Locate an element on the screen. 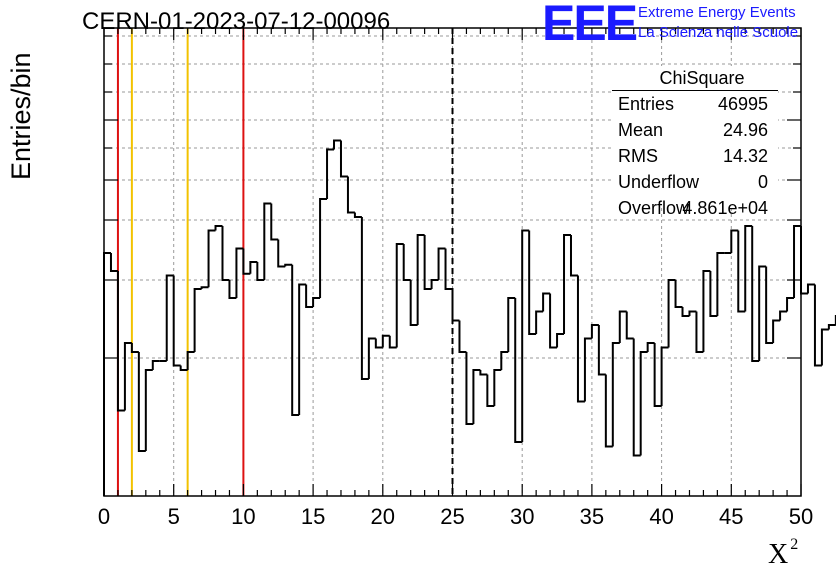 The width and height of the screenshot is (836, 572). x-tick-label: 30 is located at coordinates (522, 516).